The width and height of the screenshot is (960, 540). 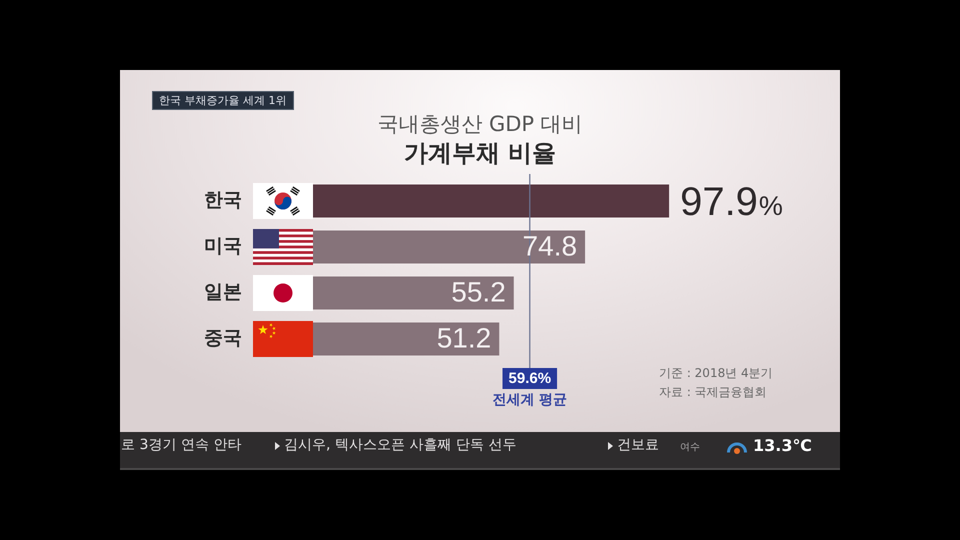 What do you see at coordinates (550, 246) in the screenshot?
I see `data-label: 74.8` at bounding box center [550, 246].